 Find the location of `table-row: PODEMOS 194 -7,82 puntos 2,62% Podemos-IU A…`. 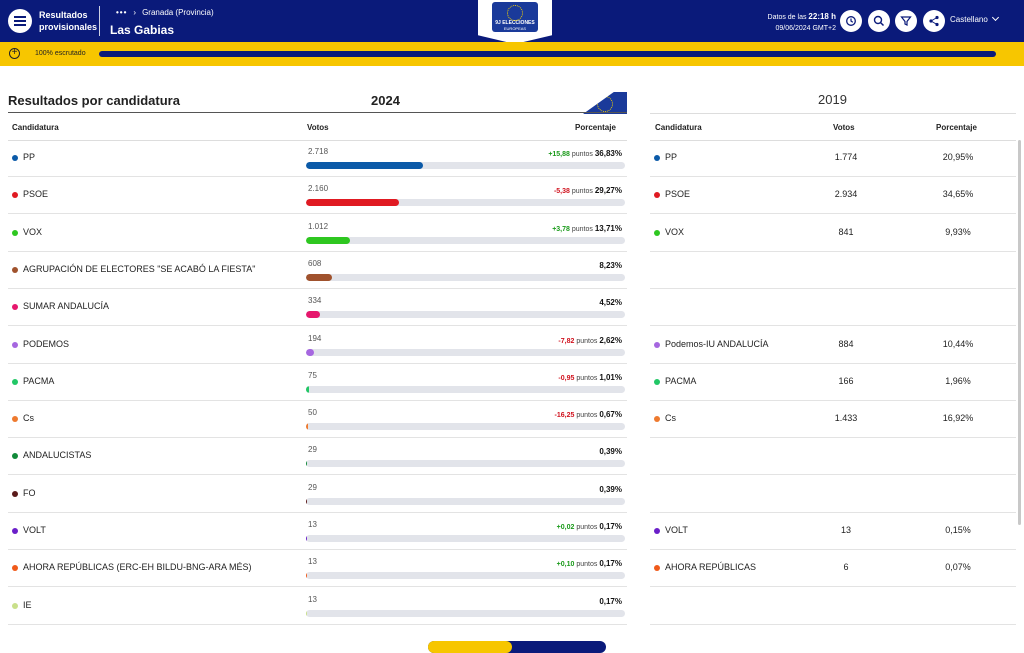

table-row: PODEMOS 194 -7,82 puntos 2,62% Podemos-IU A… is located at coordinates (512, 345).